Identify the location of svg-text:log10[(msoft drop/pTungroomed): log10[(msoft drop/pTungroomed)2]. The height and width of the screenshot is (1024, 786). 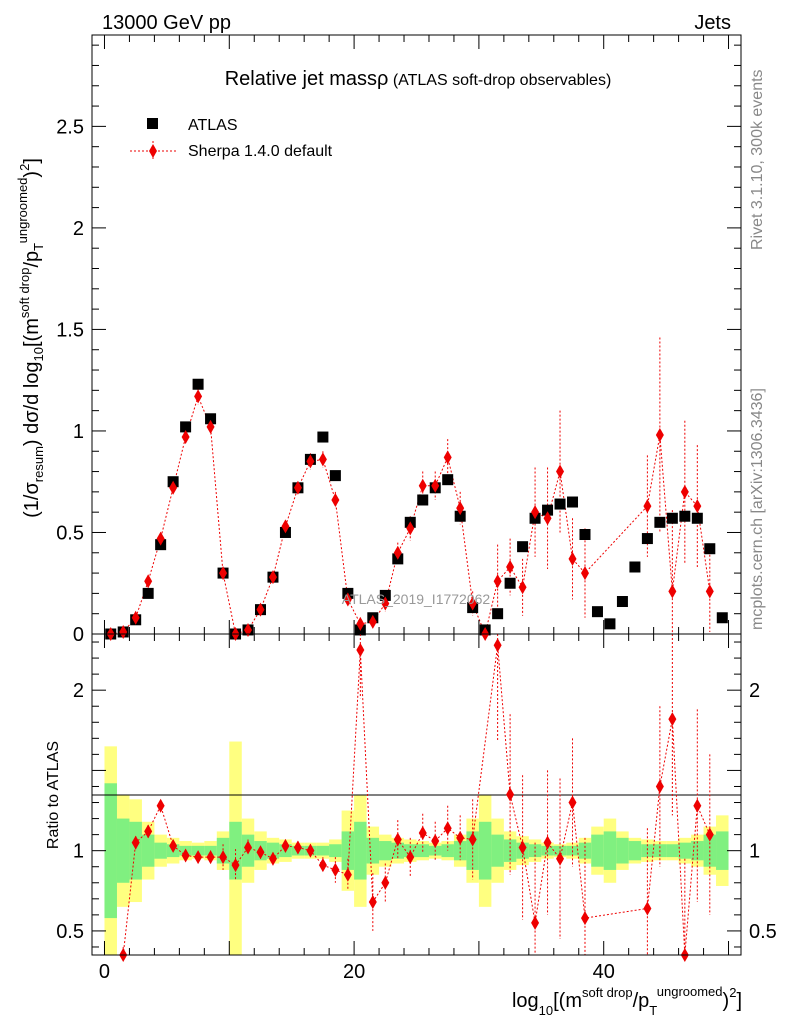
(627, 1001).